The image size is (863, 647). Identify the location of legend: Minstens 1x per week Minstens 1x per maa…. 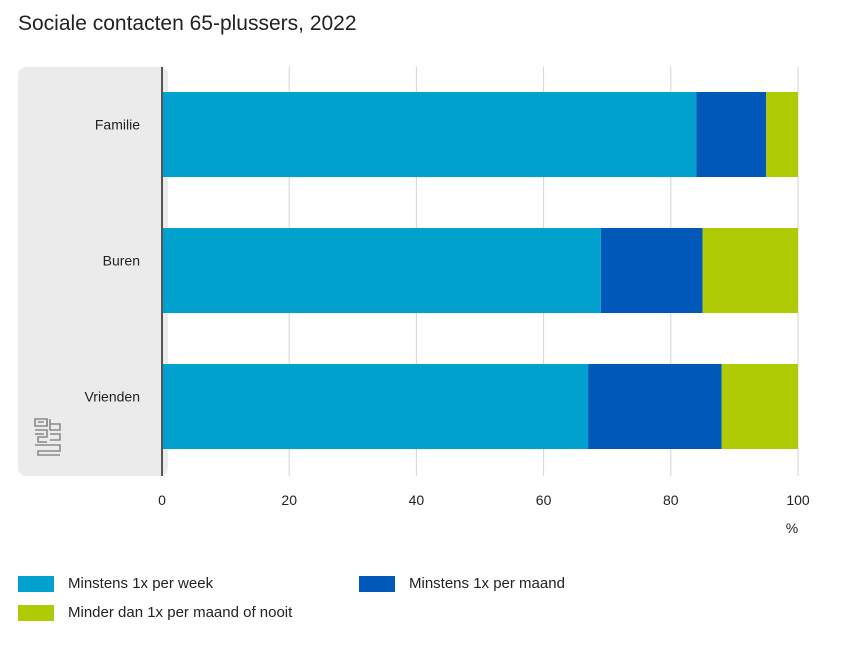
(418, 605).